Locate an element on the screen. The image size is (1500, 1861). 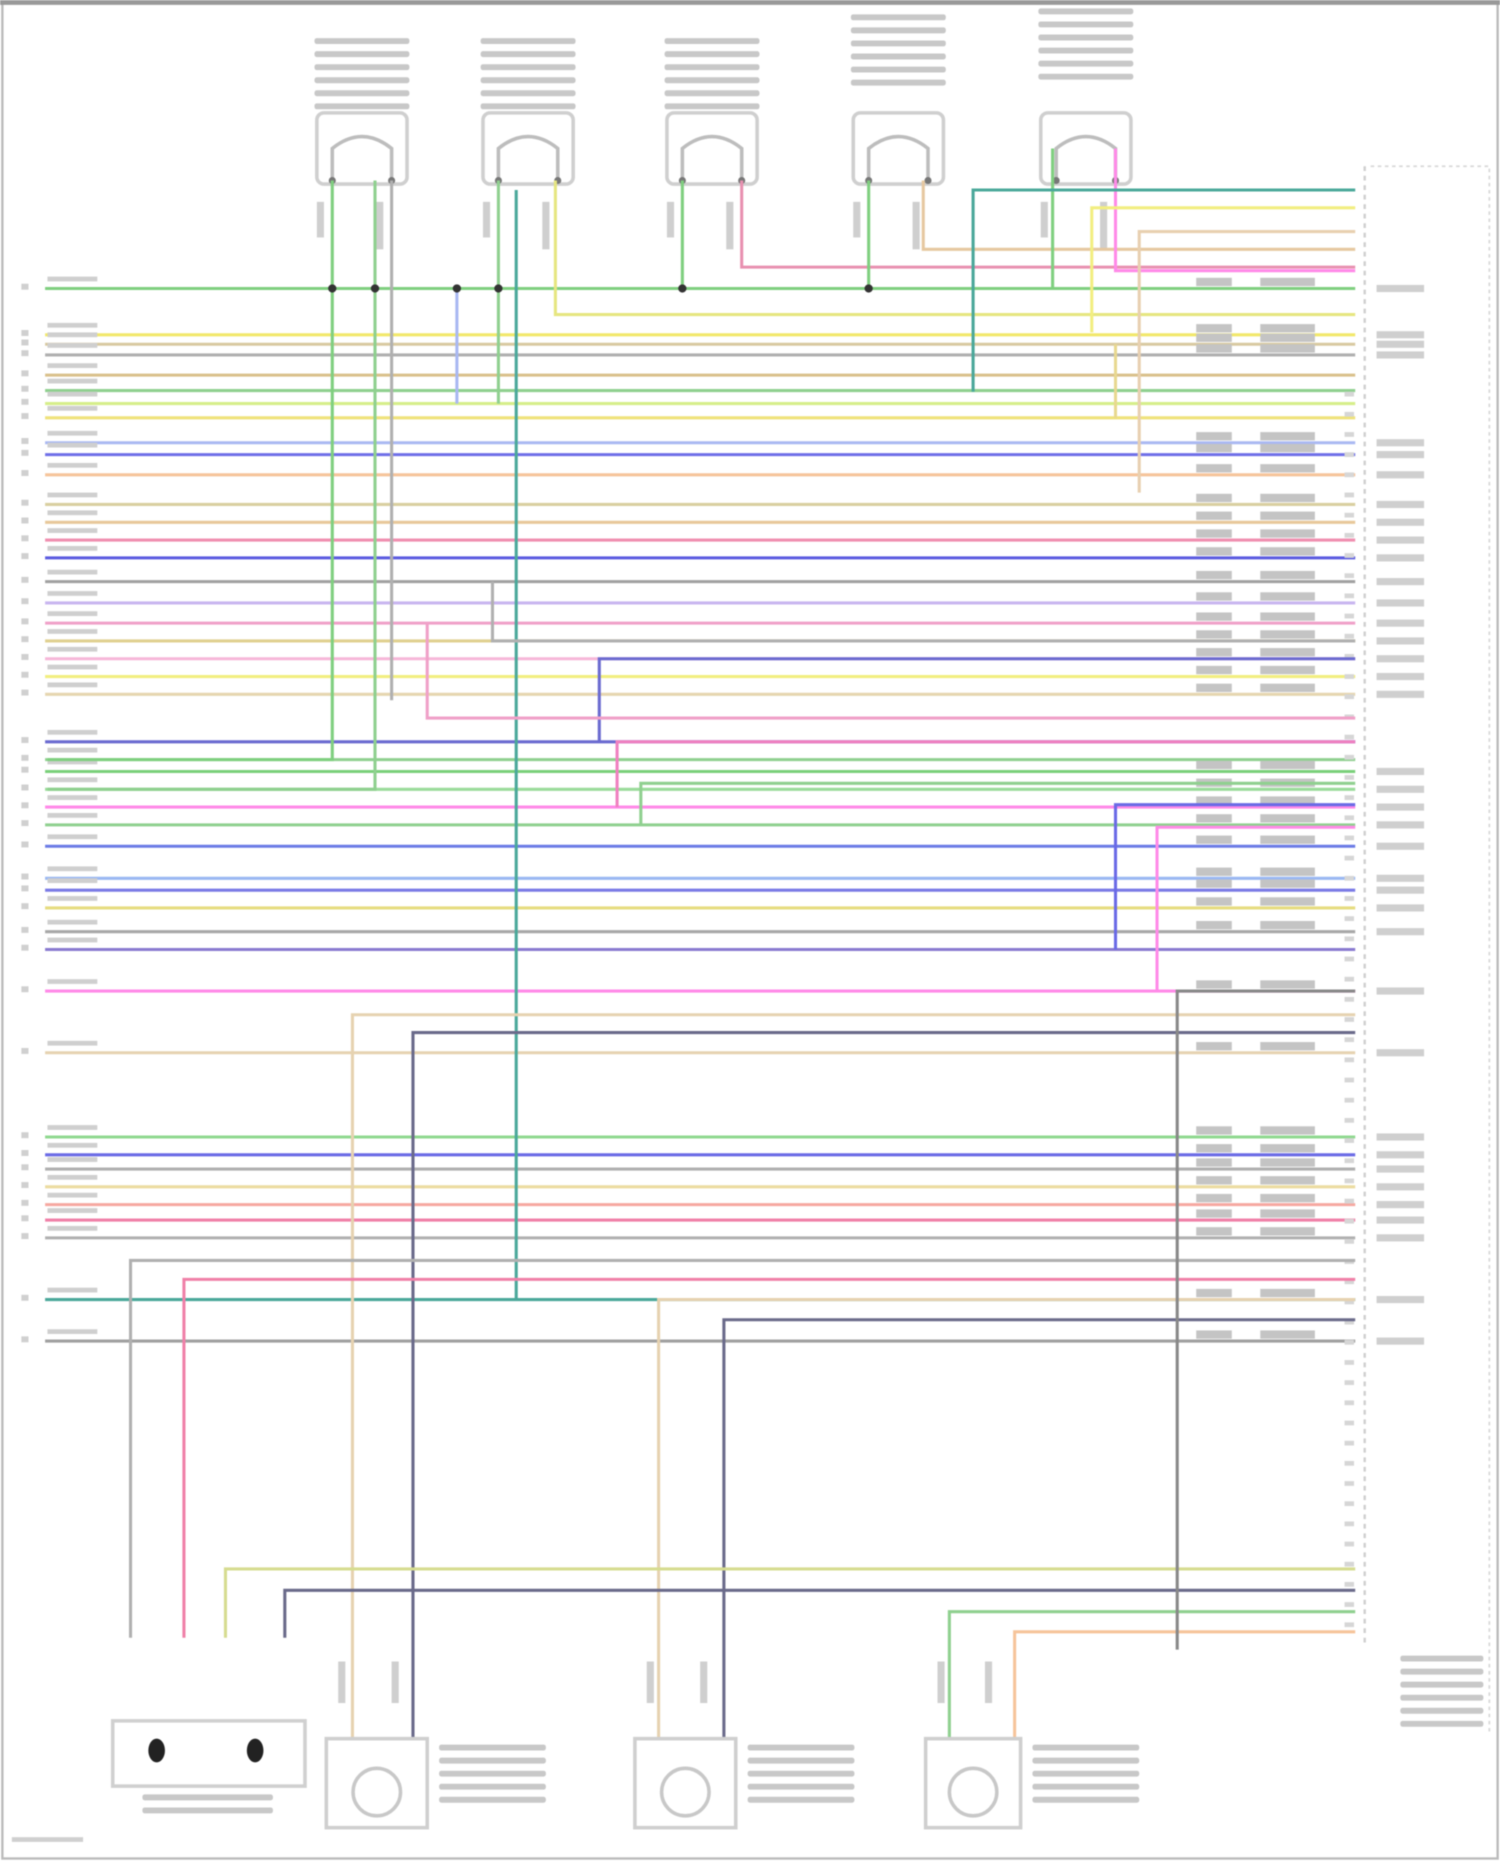
pin is located at coordinates (1056, 180).